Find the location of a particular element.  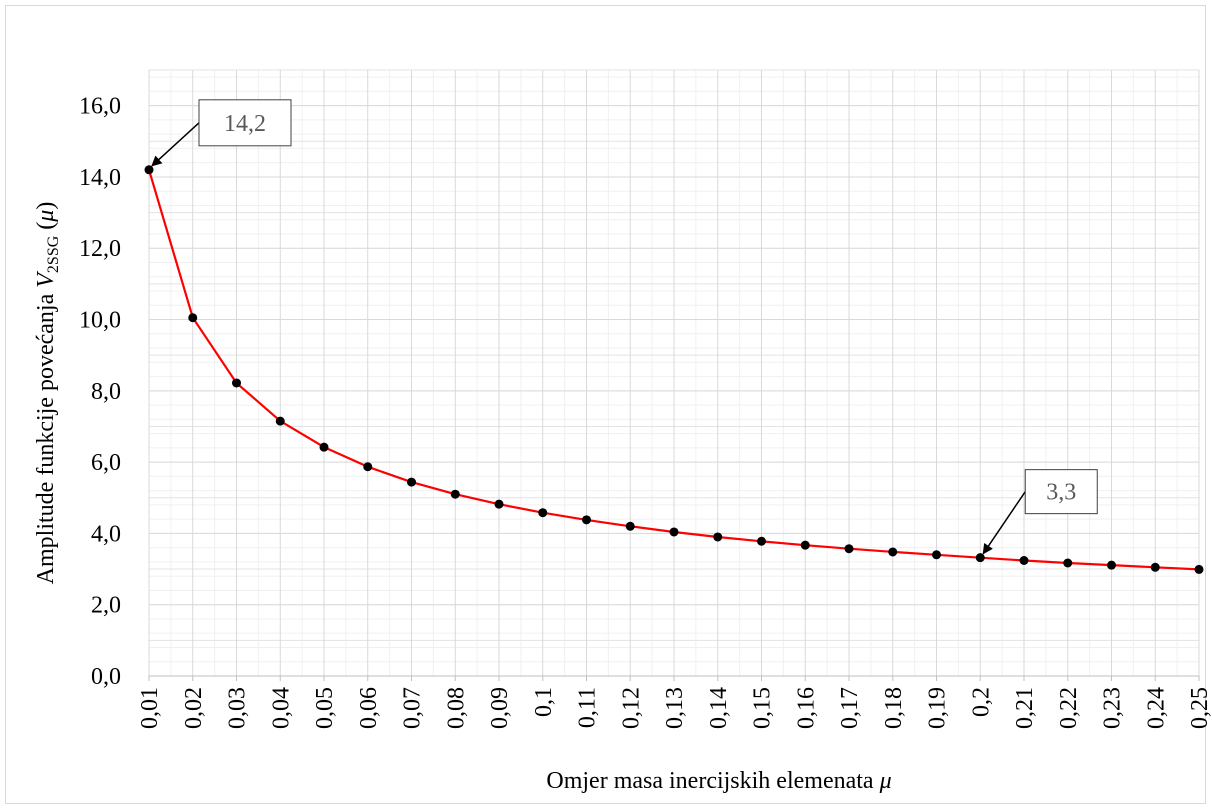

x-tick-label: 0,13 is located at coordinates (675, 708).